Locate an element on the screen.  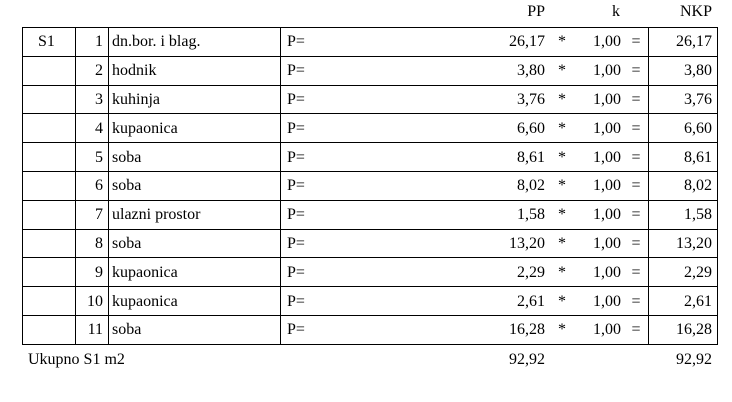
nkp-value: 3,80 is located at coordinates (698, 71).